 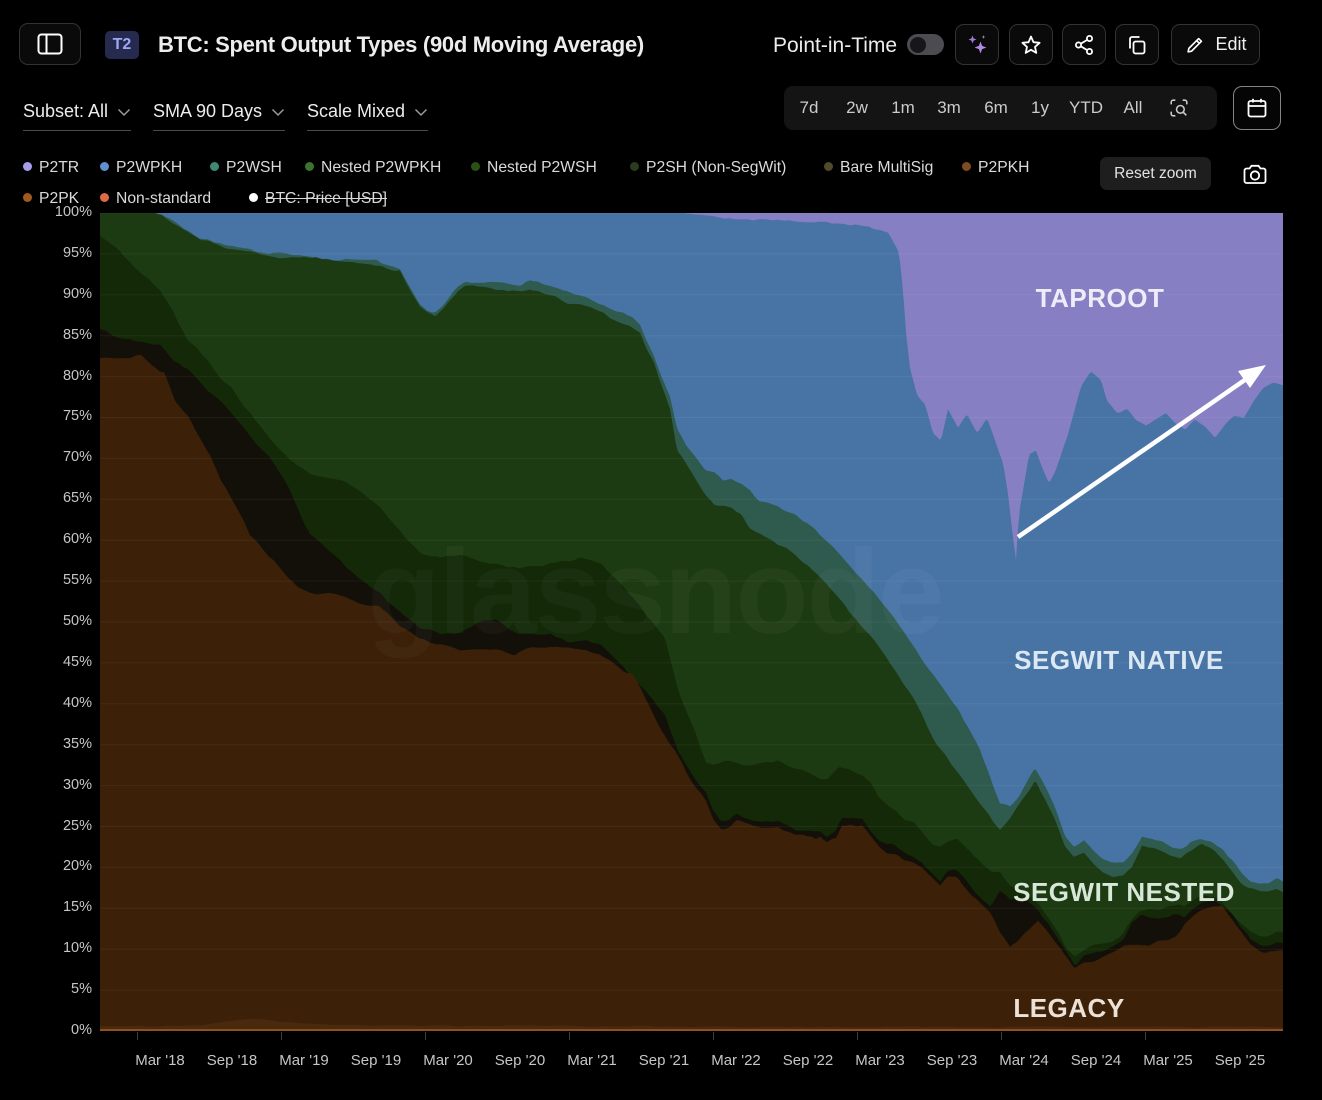 I want to click on svg-text: SEGWIT NATIVE, so click(x=1119, y=660).